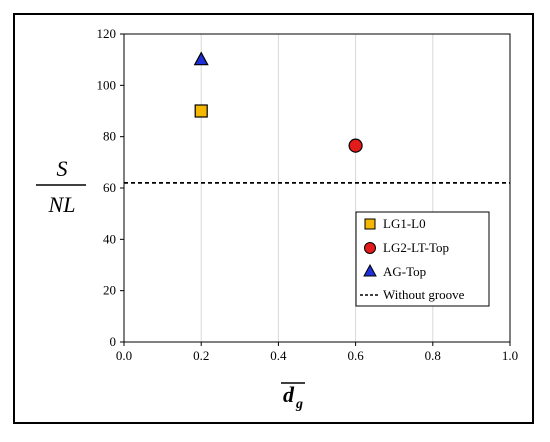 This screenshot has height=442, width=550. What do you see at coordinates (370, 270) in the screenshot?
I see `legend-marker-triangle` at bounding box center [370, 270].